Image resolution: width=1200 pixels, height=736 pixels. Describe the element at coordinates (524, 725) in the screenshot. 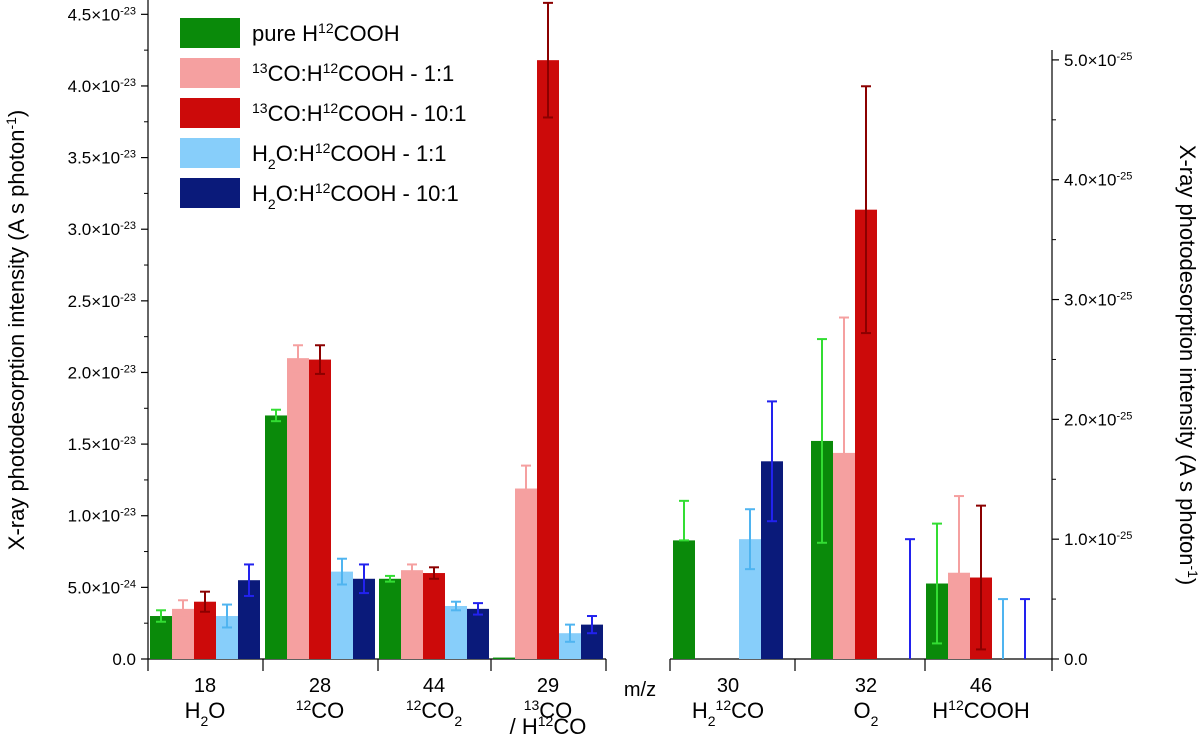

I see `x-species-label-line2-part: / H` at that location.